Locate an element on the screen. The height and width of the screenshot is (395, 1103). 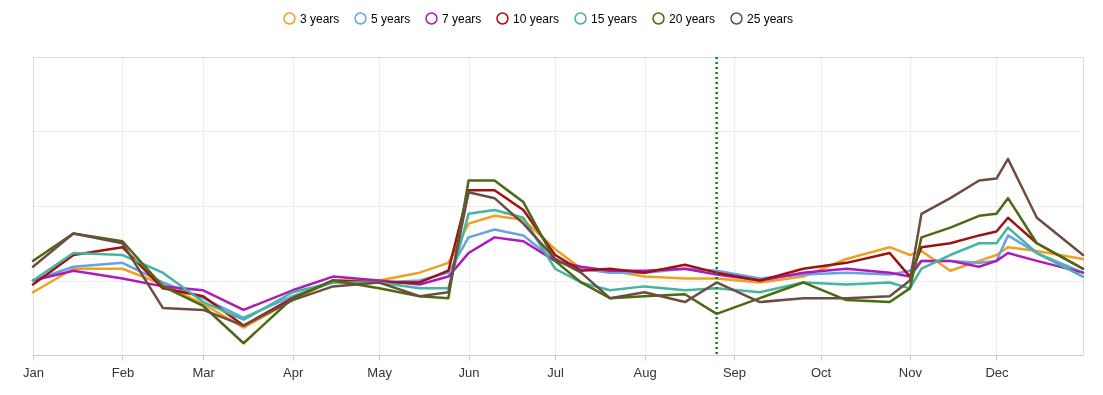
legend-label: 5 years is located at coordinates (391, 18).